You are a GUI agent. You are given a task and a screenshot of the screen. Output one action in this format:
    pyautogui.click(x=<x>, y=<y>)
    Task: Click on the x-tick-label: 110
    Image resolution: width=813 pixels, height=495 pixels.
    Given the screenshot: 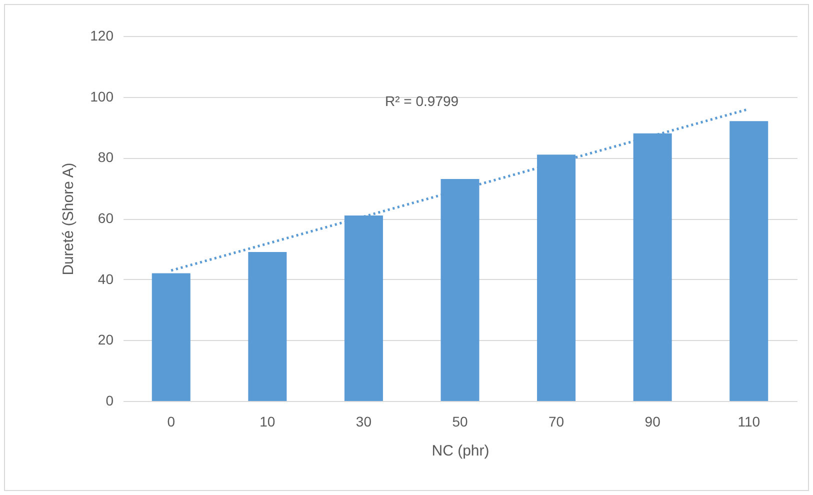 What is the action you would take?
    pyautogui.click(x=749, y=422)
    